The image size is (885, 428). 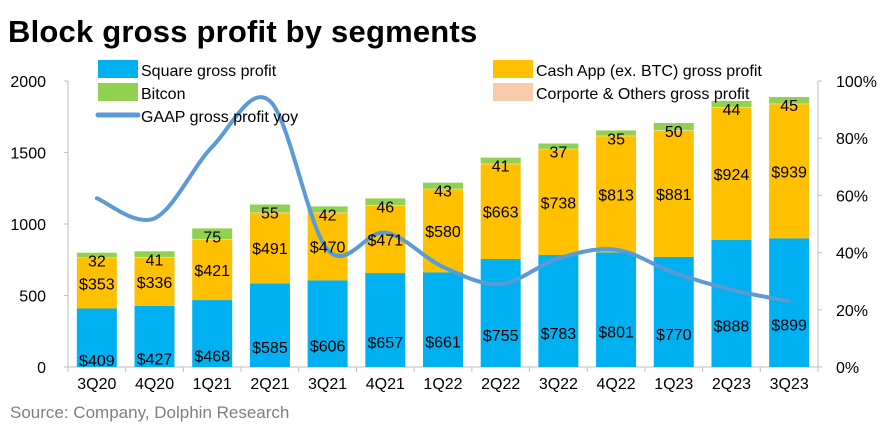 I want to click on data-label-bitcoin: 42, so click(x=328, y=215).